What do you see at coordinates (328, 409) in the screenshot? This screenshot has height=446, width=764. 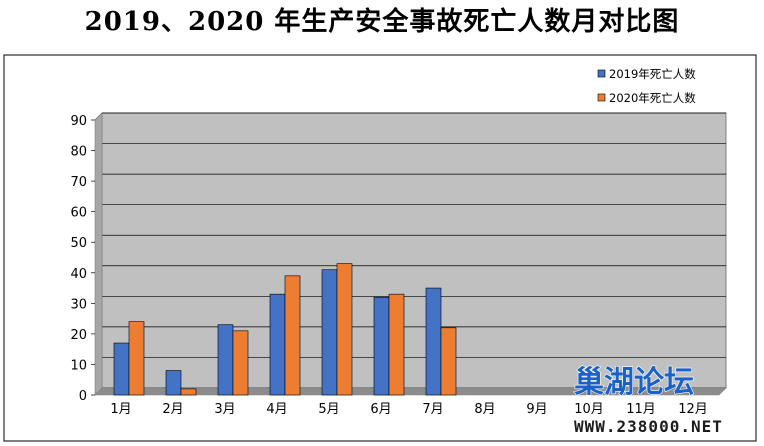 I see `x-tick-label: 5月` at bounding box center [328, 409].